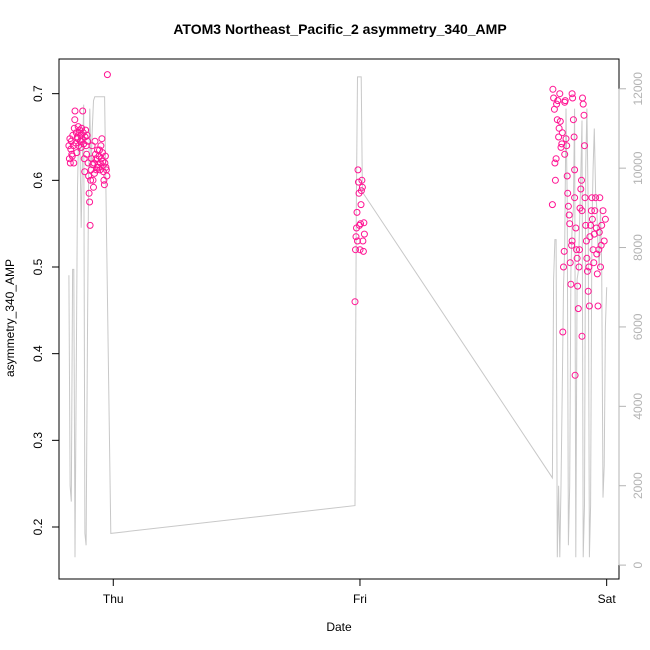  What do you see at coordinates (38, 353) in the screenshot?
I see `y-tick-label: 0.4` at bounding box center [38, 353].